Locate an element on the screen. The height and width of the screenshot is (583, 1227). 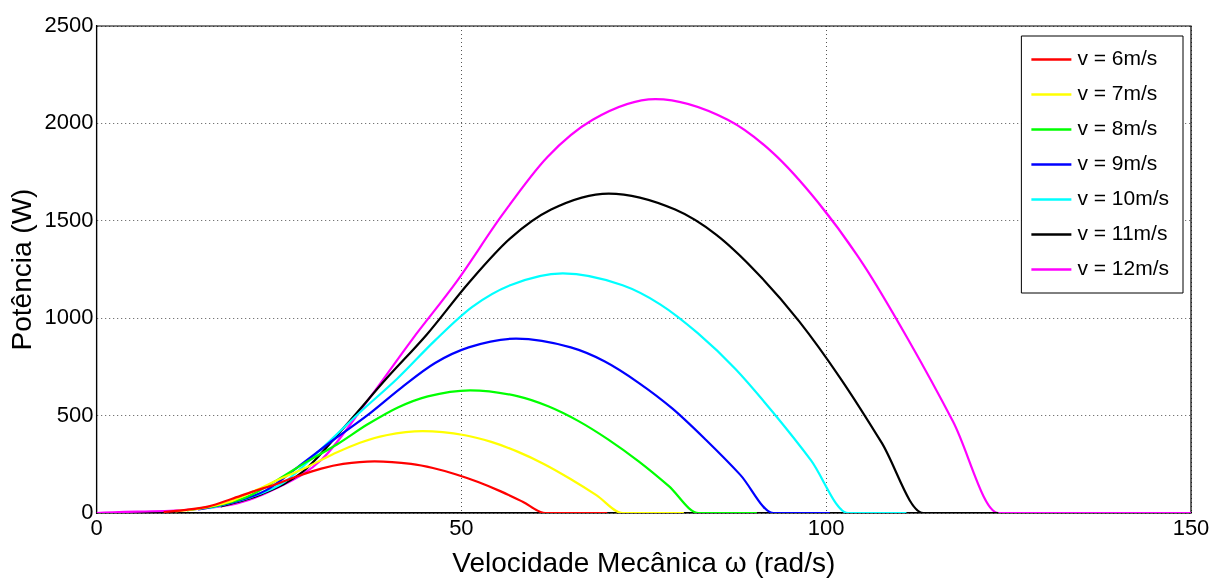
y-tick-label: 1000 is located at coordinates (69, 317).